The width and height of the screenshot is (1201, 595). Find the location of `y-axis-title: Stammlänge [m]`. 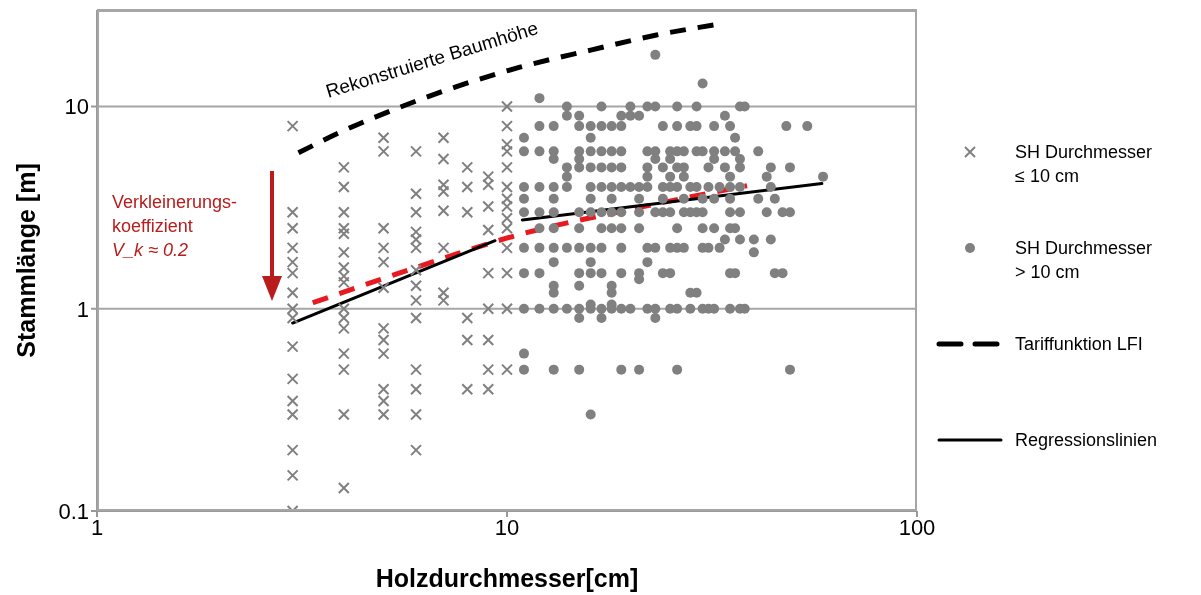

y-axis-title: Stammlänge [m] is located at coordinates (25, 260).